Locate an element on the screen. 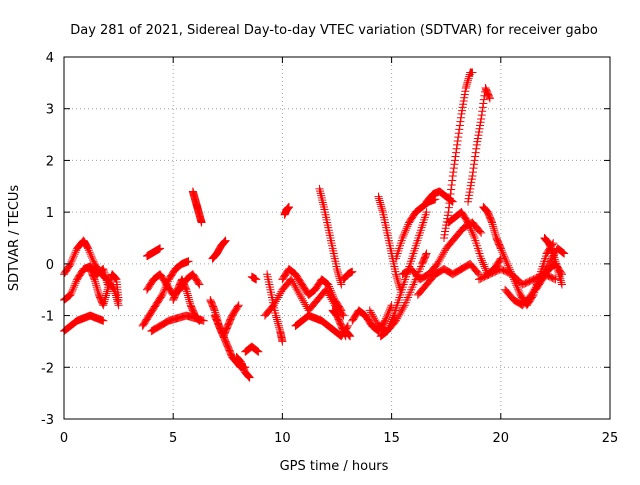 Image resolution: width=640 pixels, height=485 pixels. series-arc9 is located at coordinates (186, 300).